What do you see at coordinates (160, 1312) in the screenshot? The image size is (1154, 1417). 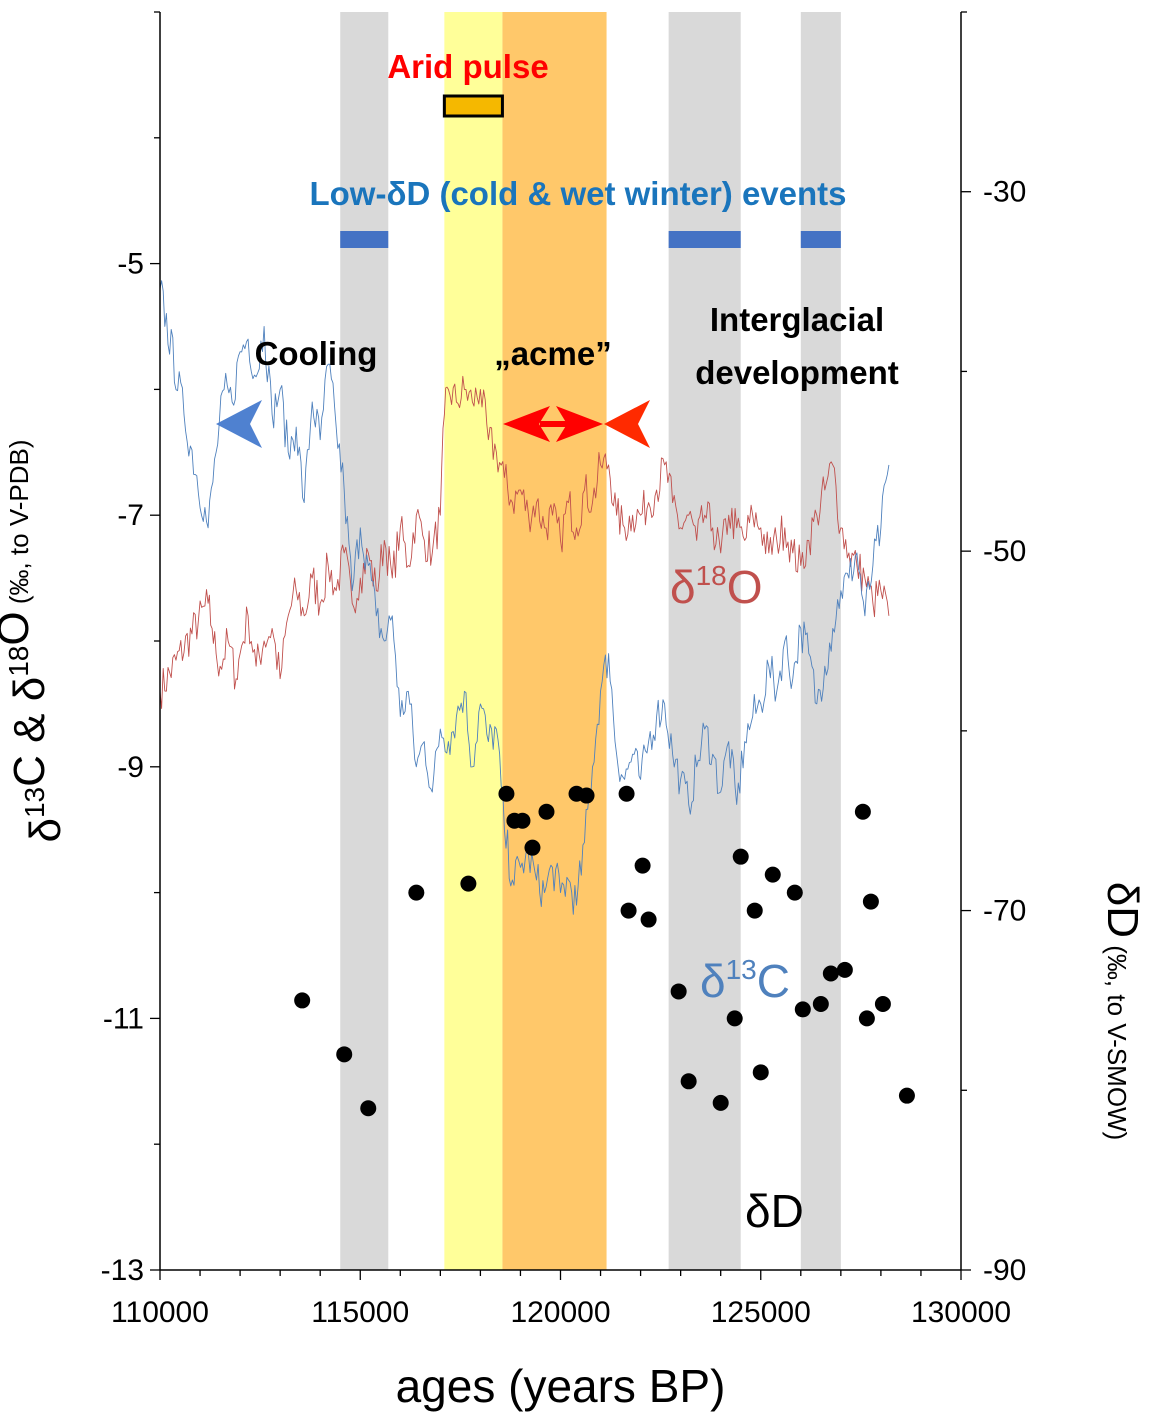 I see `x-tick-label: 110000` at bounding box center [160, 1312].